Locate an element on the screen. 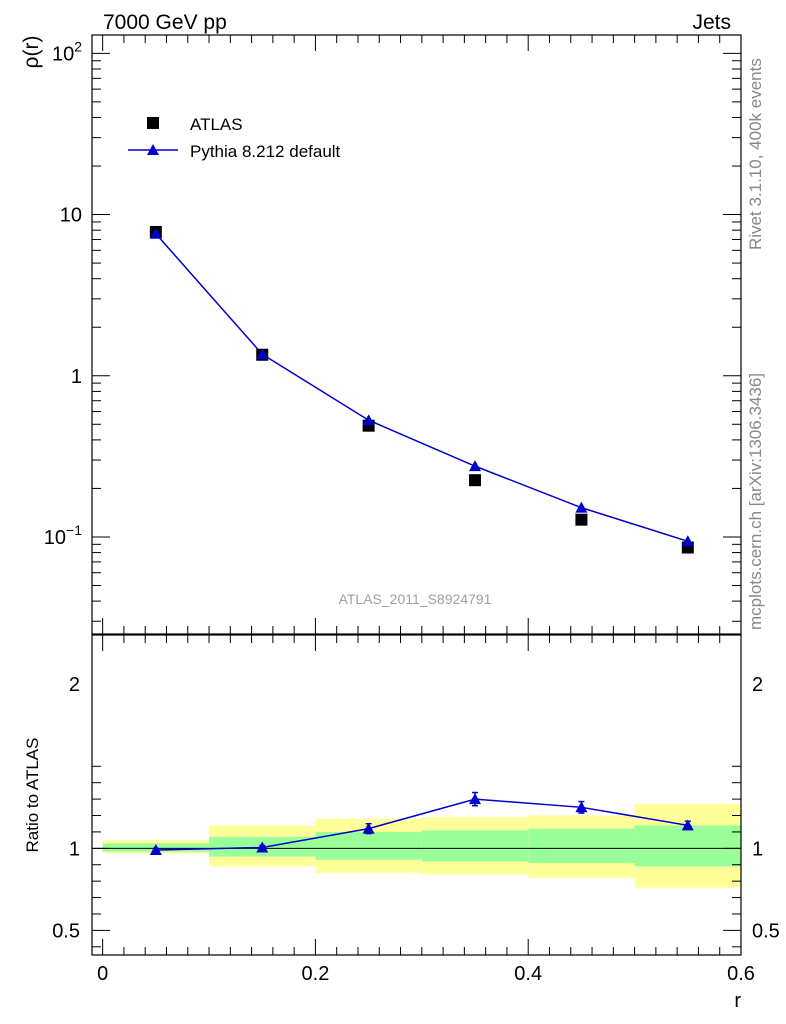  x-tick-label: 0.2 is located at coordinates (316, 974).